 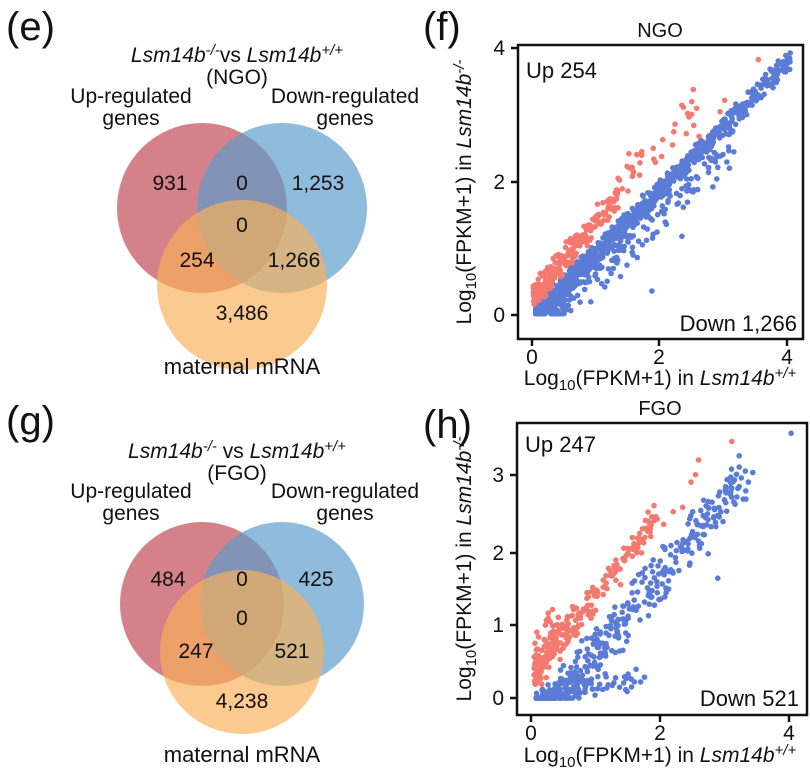 What do you see at coordinates (465, 569) in the screenshot?
I see `y-axis-label-h: Log10(FPKM+1) in Lsm14b-/-` at bounding box center [465, 569].